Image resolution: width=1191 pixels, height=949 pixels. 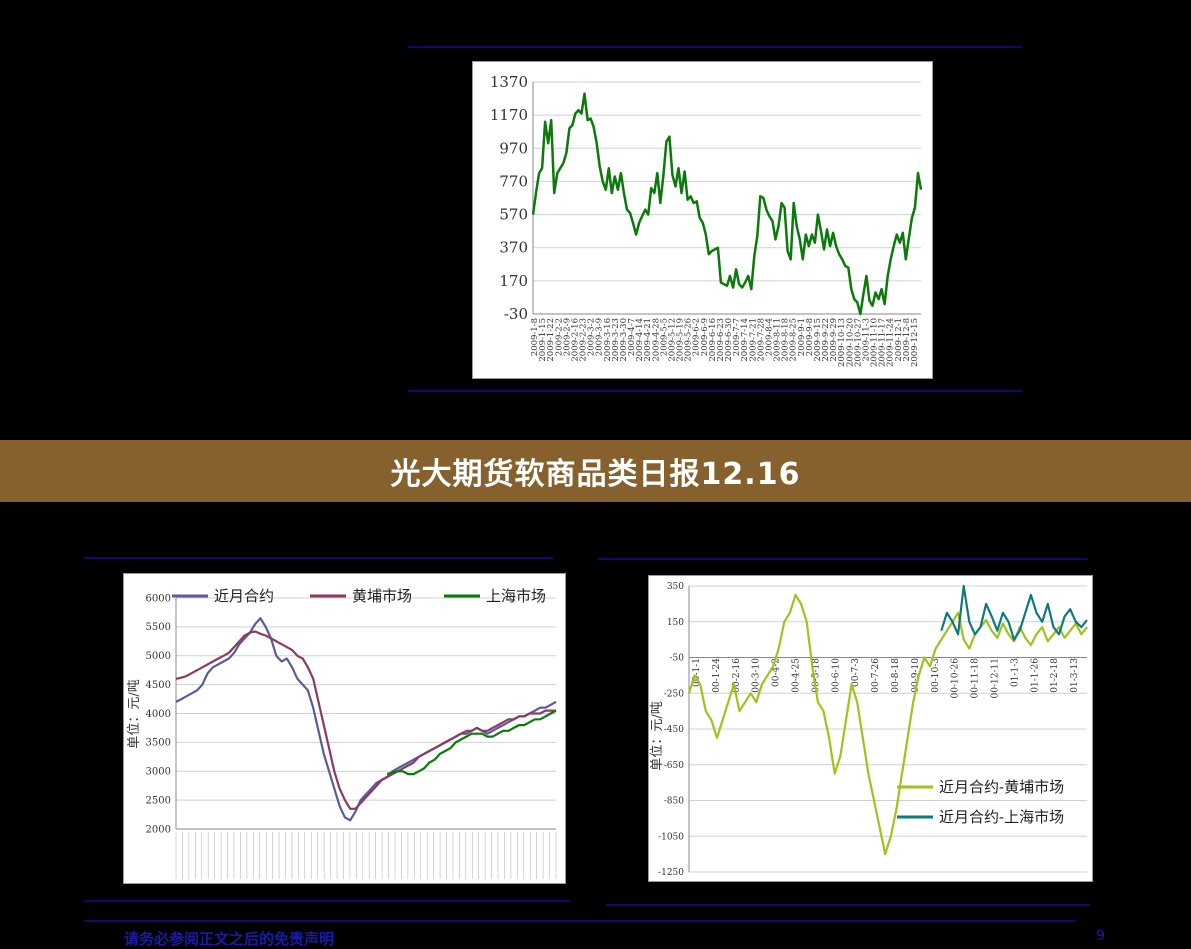 I want to click on top-rule-upper, so click(x=715, y=47).